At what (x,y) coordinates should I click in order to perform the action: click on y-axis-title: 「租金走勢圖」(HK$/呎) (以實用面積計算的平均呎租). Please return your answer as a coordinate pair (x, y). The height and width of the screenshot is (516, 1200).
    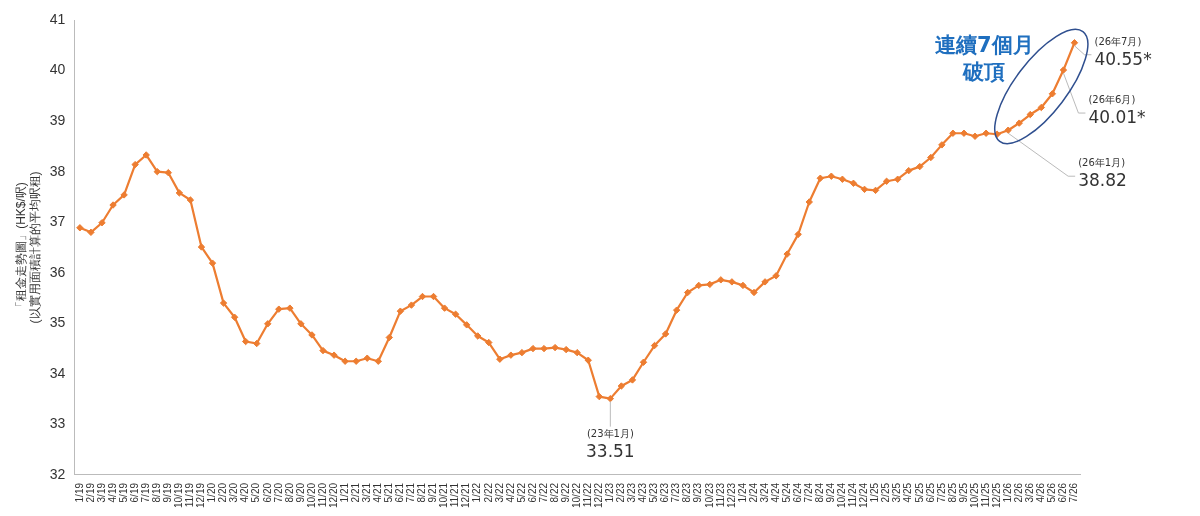
    Looking at the image, I should click on (27, 247).